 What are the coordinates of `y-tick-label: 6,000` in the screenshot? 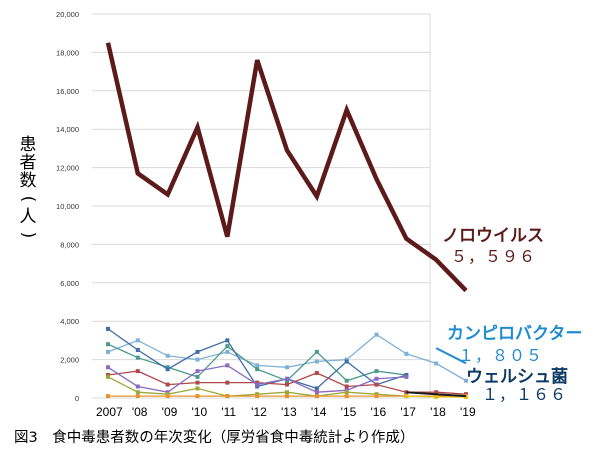 It's located at (69, 283).